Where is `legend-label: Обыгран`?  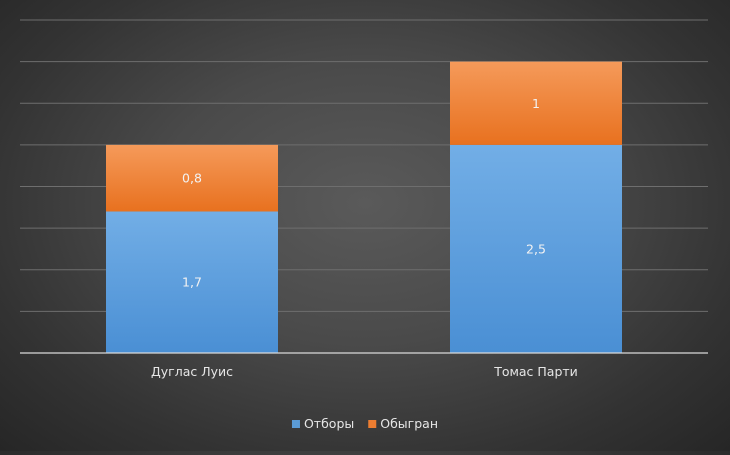 legend-label: Обыгран is located at coordinates (409, 423).